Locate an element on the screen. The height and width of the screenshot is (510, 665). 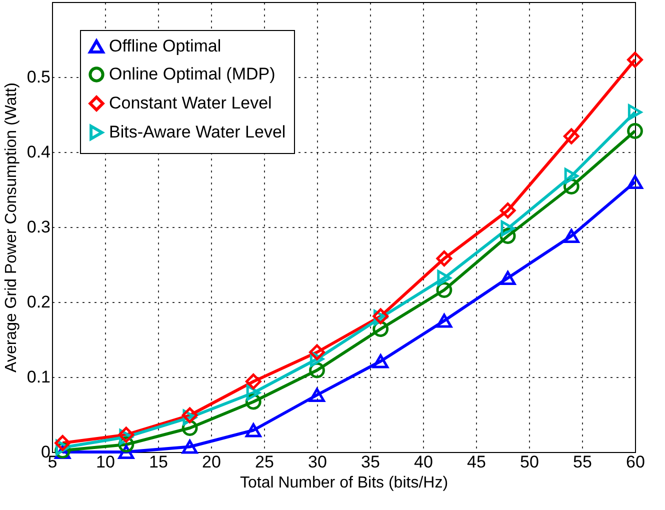
y-tick-label: 0.4 is located at coordinates (38, 152).